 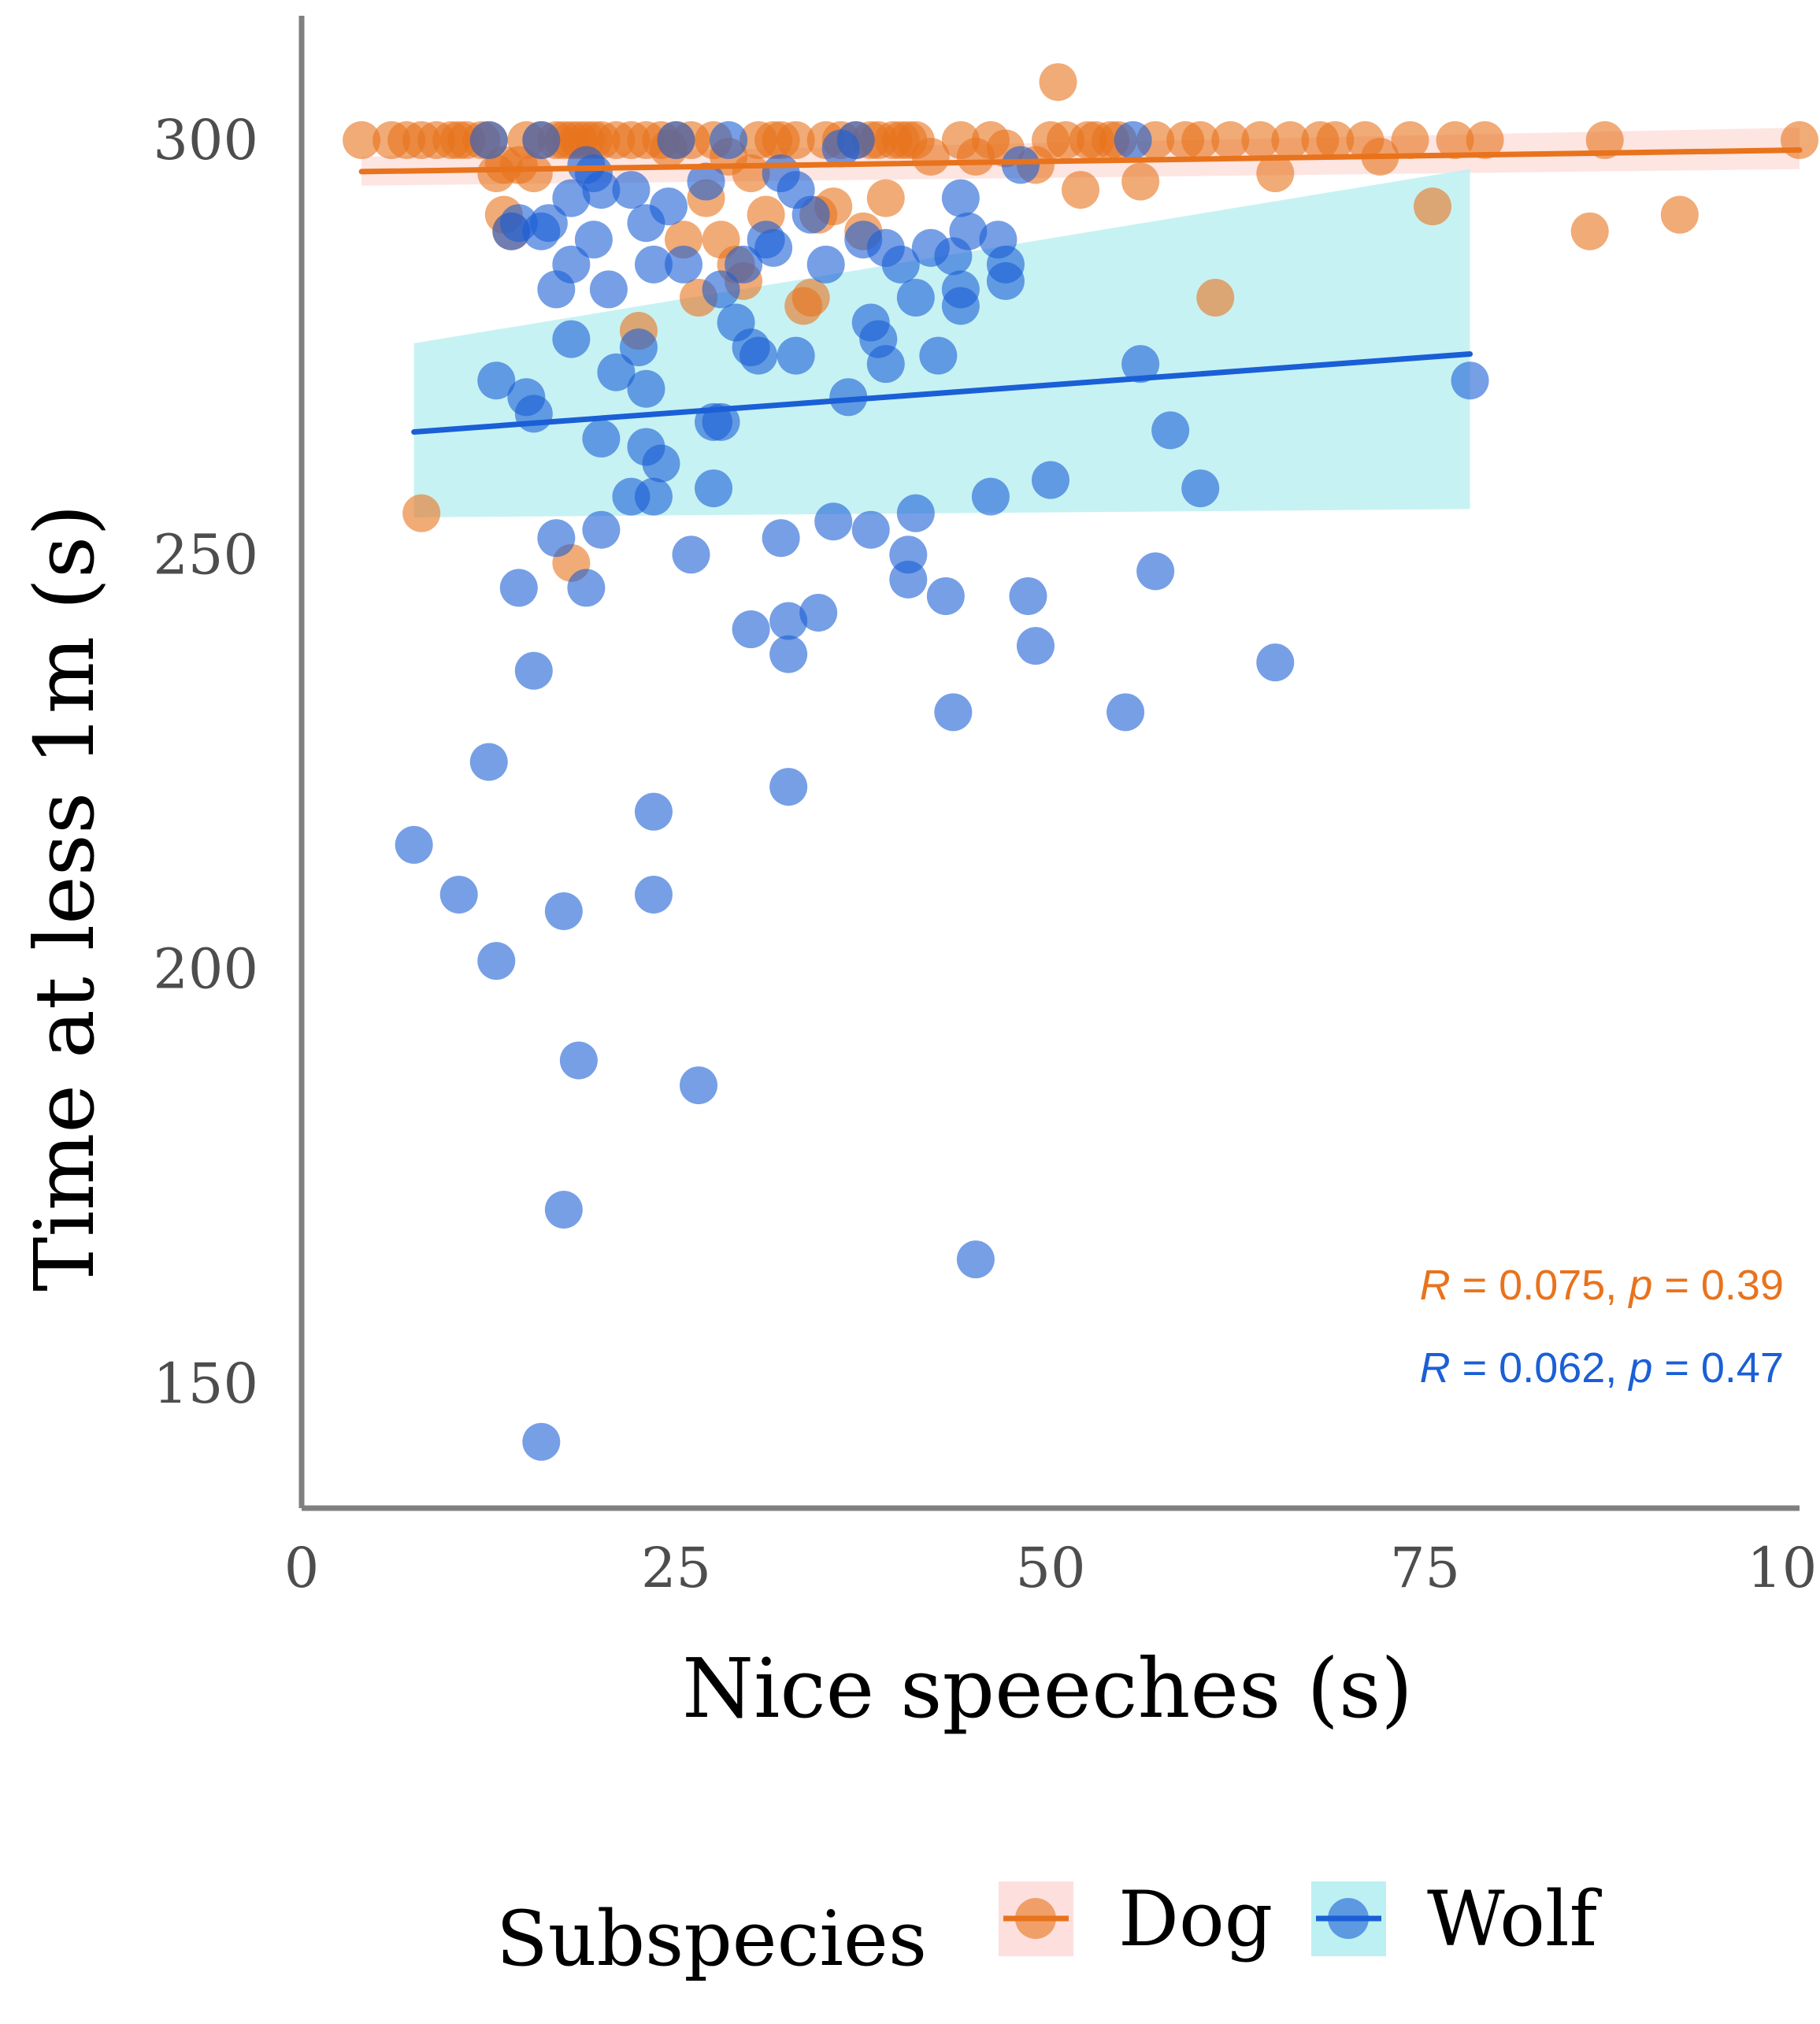 What do you see at coordinates (942, 393) in the screenshot?
I see `fit-line-wolf` at bounding box center [942, 393].